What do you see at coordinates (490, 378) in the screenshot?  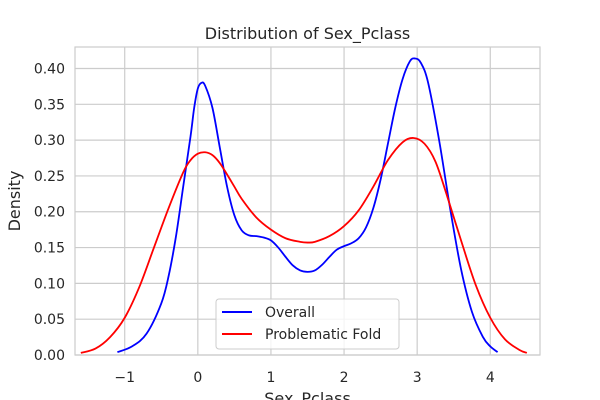 I see `x-tick-label: 4` at bounding box center [490, 378].